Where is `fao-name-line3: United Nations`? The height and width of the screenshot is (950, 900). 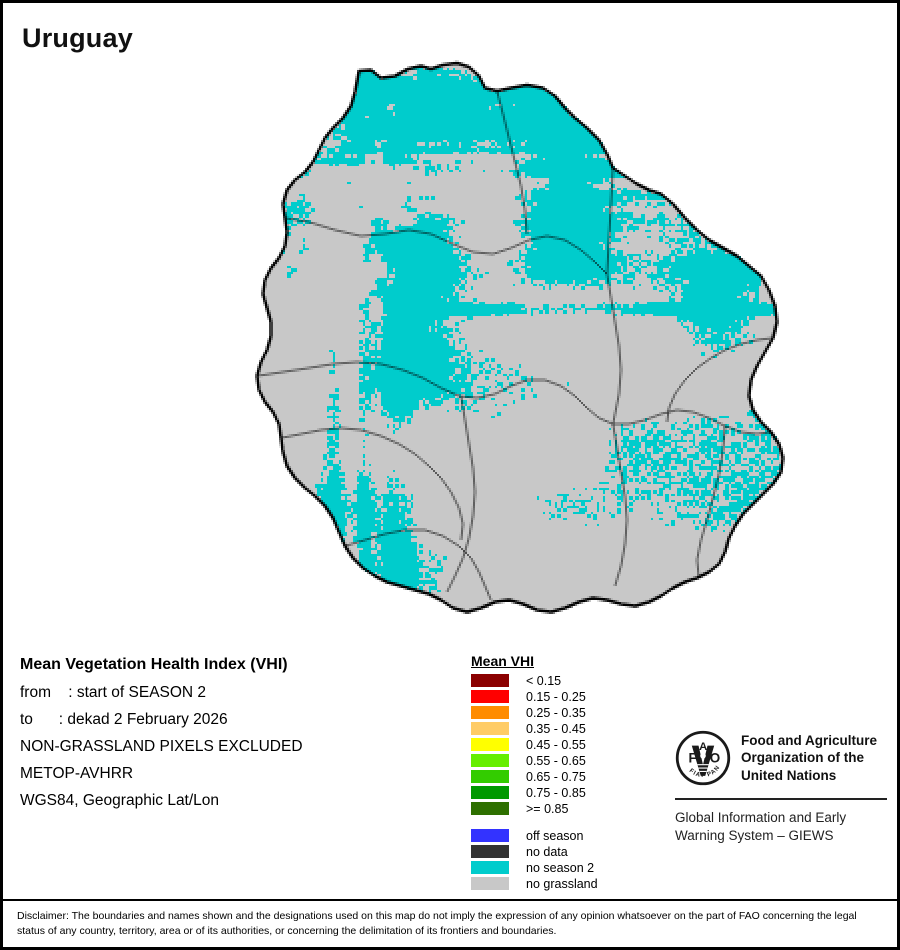
fao-name-line3: United Nations is located at coordinates (789, 775).